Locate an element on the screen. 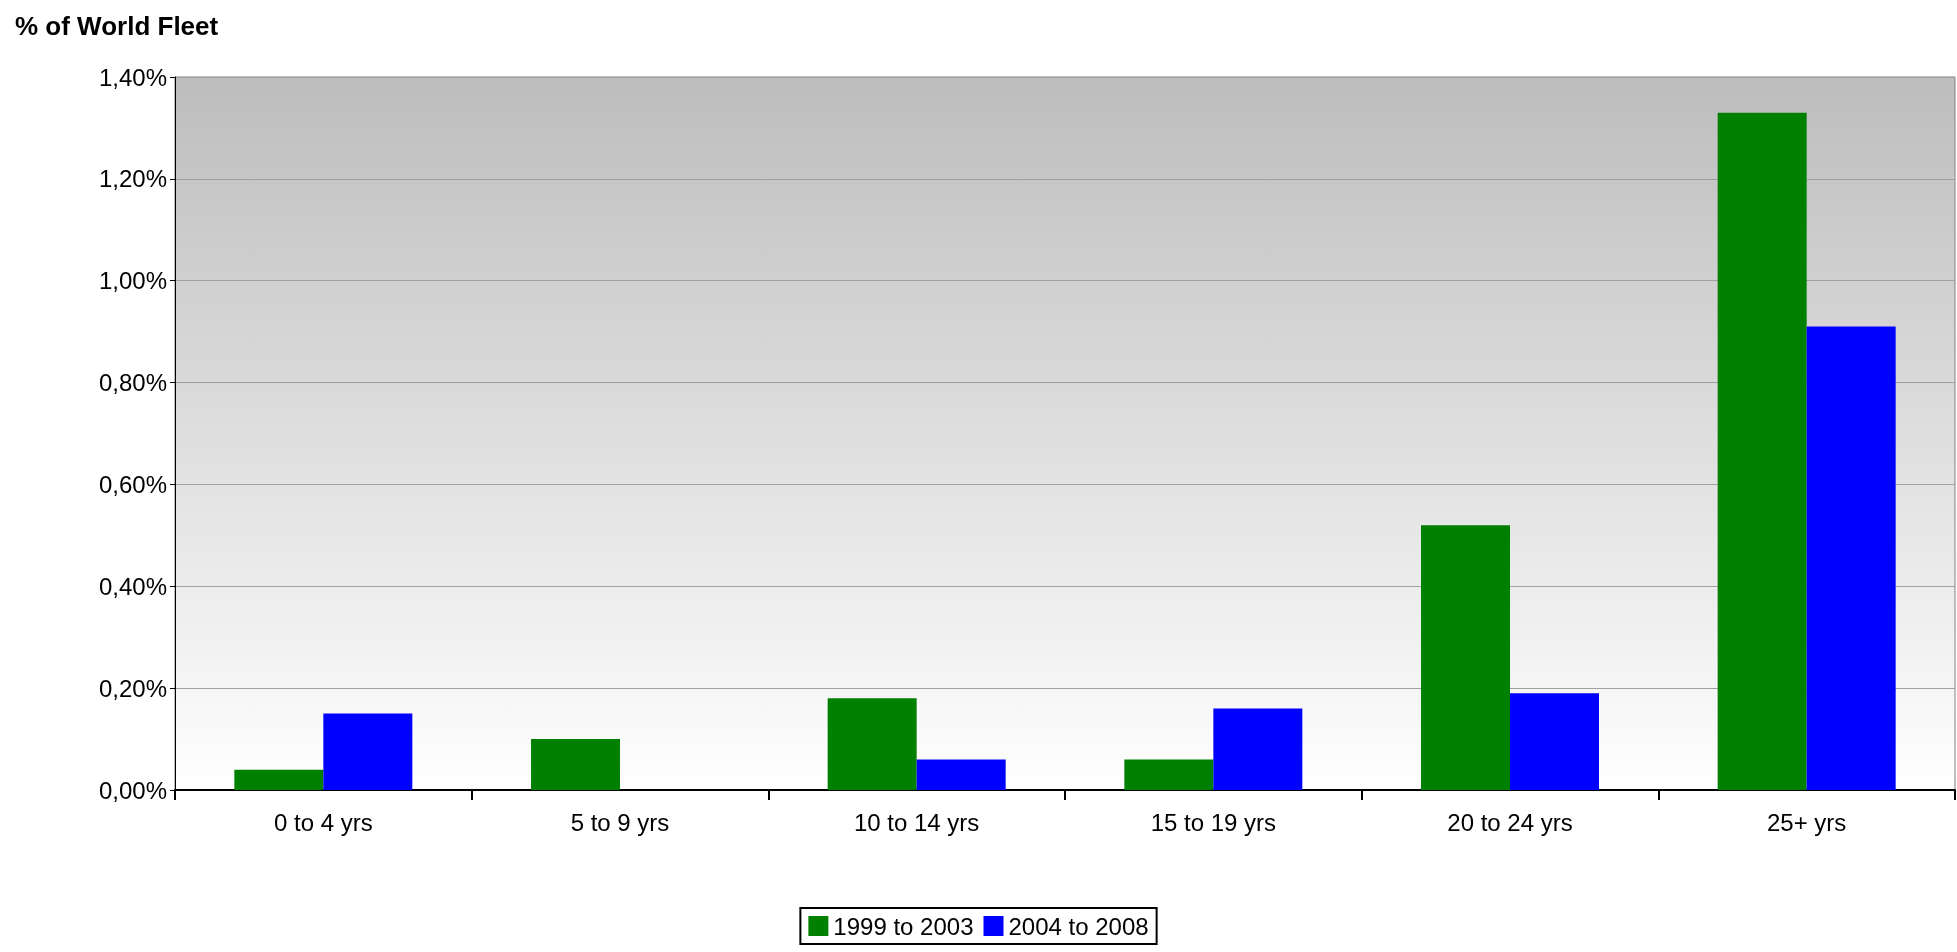 This screenshot has width=1957, height=952. y-tick-label: 0,60% is located at coordinates (132, 484).